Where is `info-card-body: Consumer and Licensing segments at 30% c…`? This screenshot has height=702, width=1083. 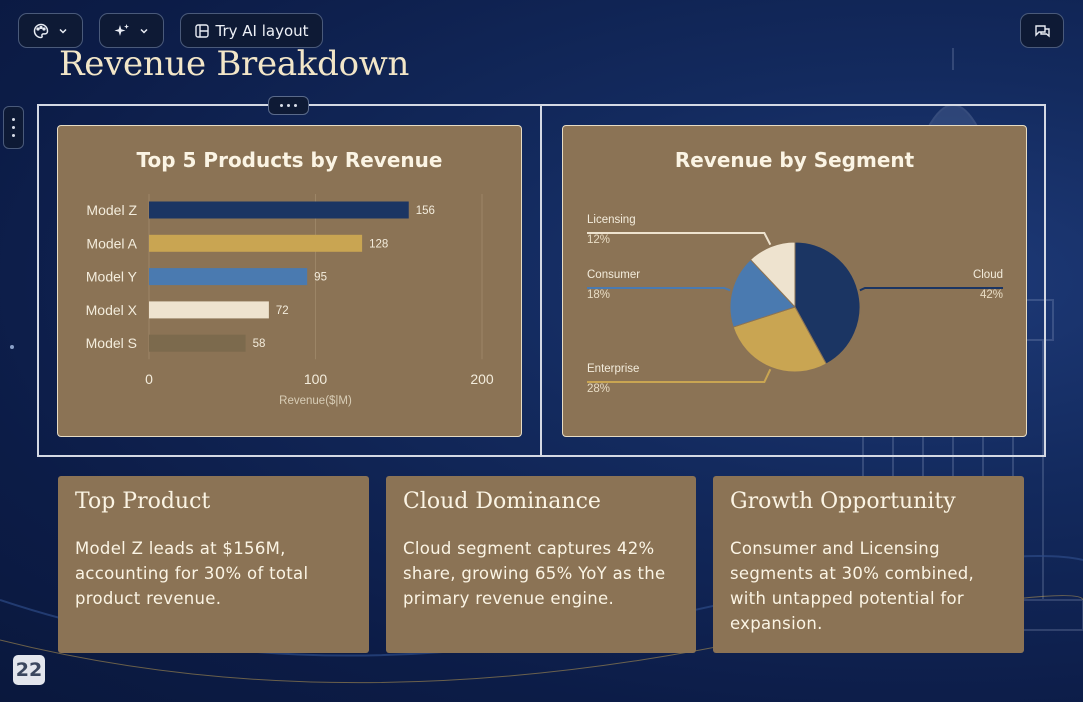 info-card-body: Consumer and Licensing segments at 30% c… is located at coordinates (852, 586).